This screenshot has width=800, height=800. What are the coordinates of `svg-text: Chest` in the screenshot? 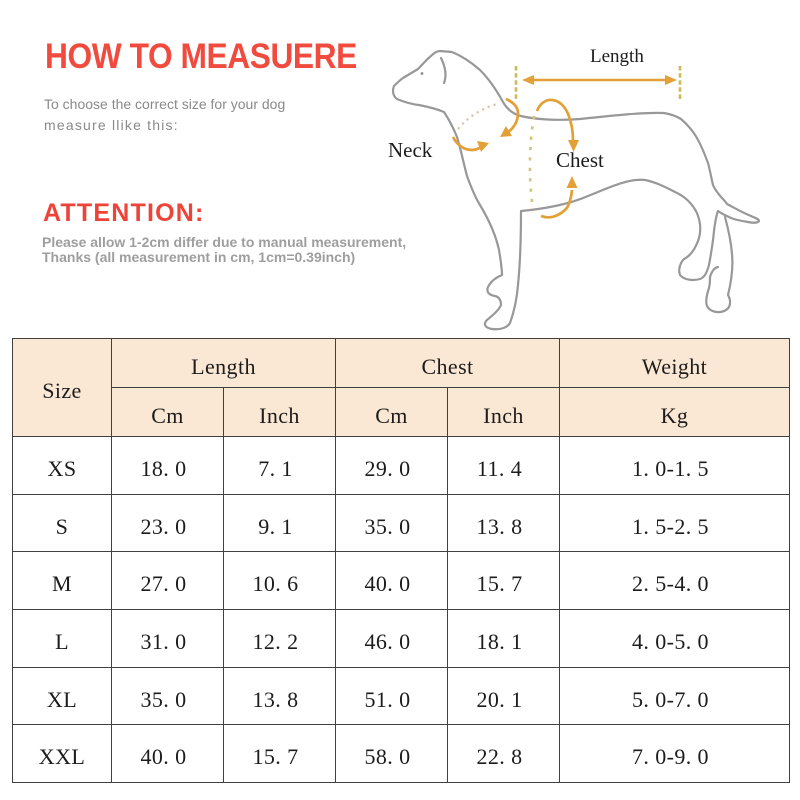 It's located at (580, 160).